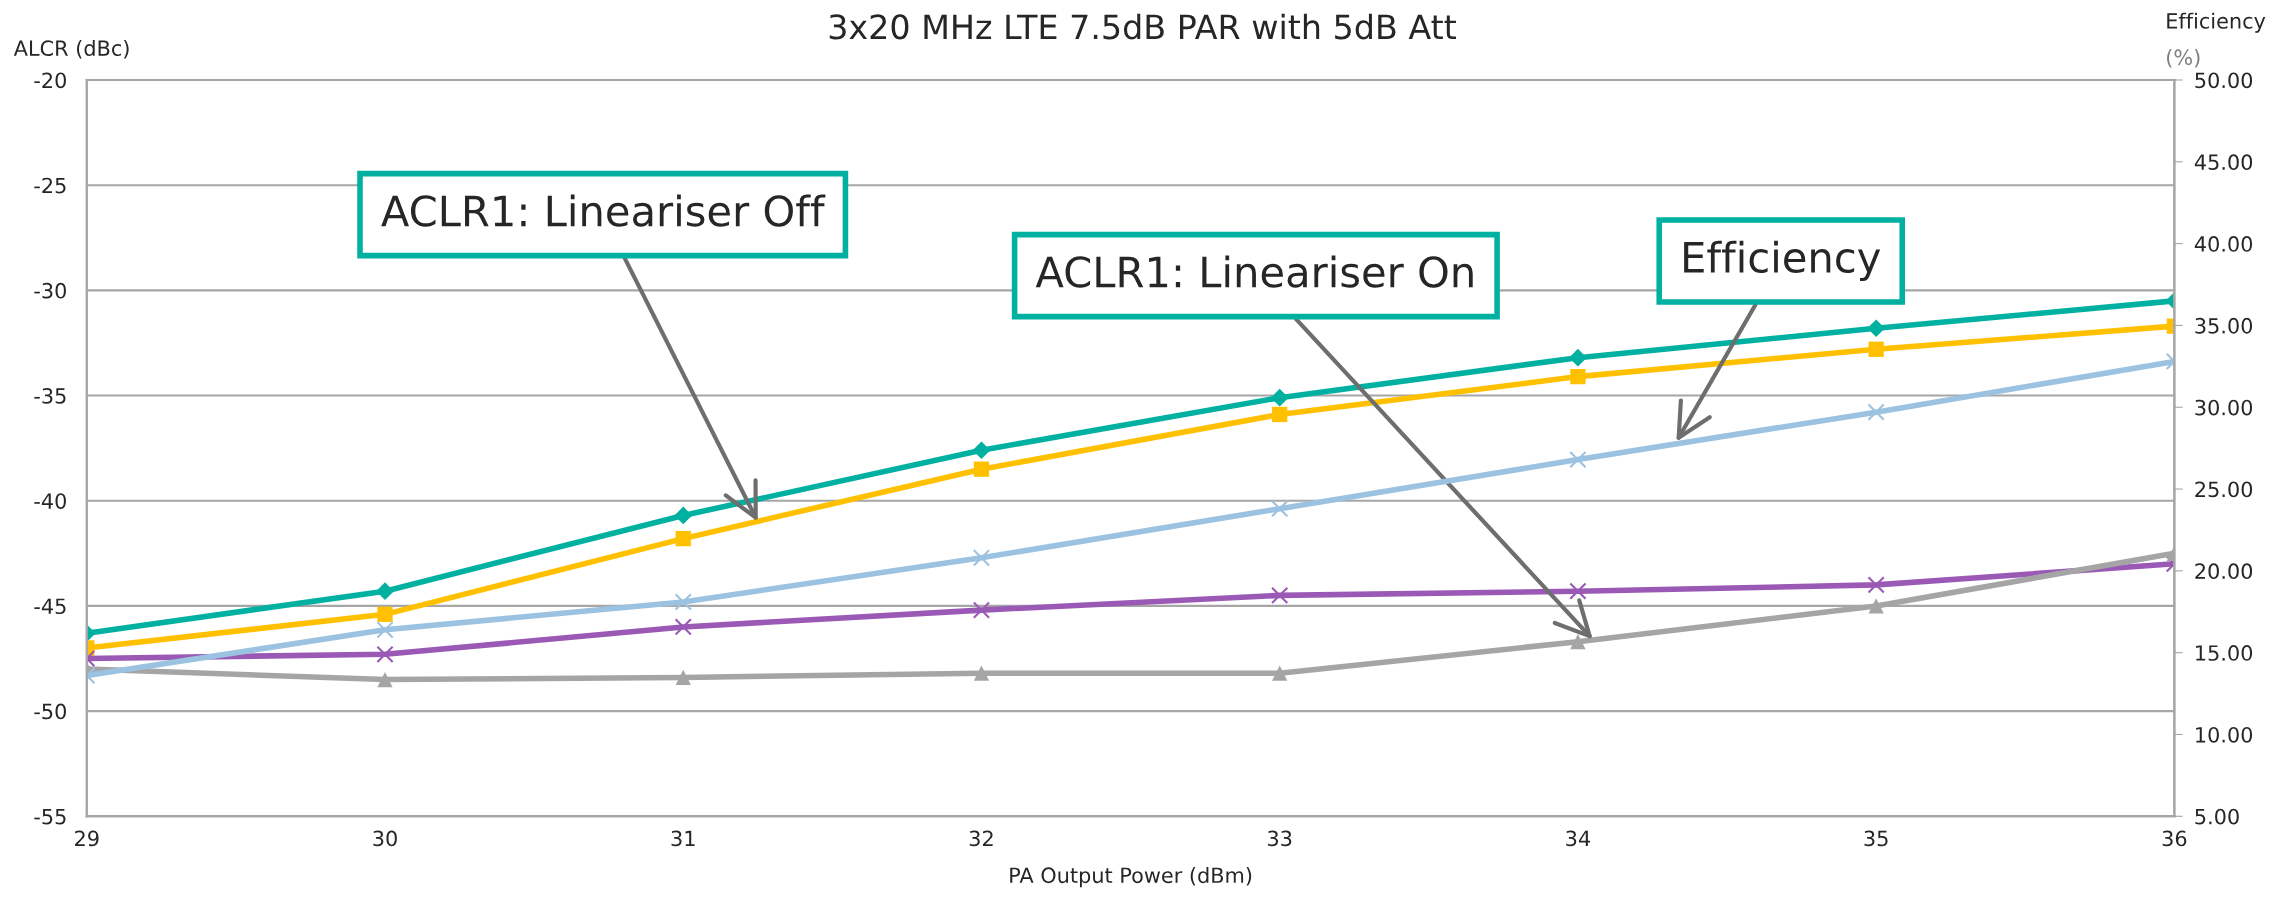 Image resolution: width=2284 pixels, height=909 pixels. I want to click on y2-tick-label: 25.00, so click(2224, 489).